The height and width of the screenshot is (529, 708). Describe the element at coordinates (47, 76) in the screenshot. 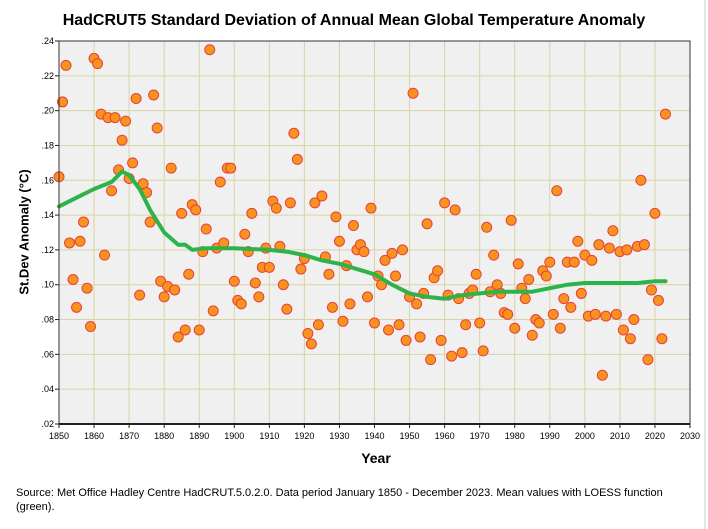

I see `y-tick-label: .22` at that location.